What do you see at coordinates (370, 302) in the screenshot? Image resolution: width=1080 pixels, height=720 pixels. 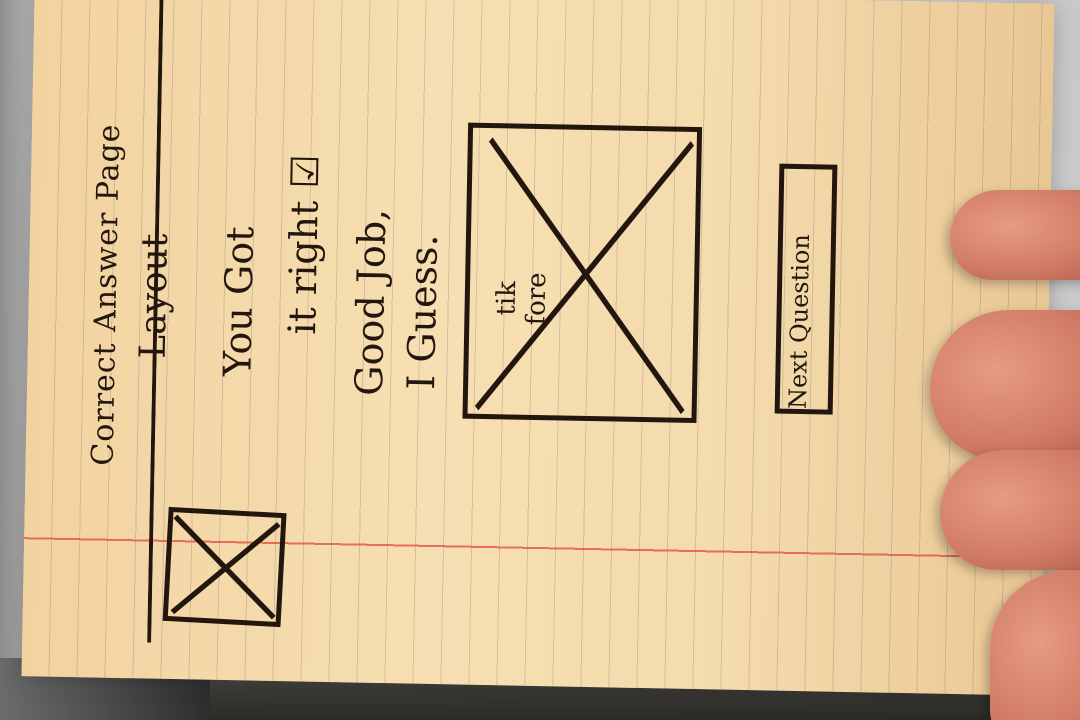 I see `message-line-3: Good Job,` at bounding box center [370, 302].